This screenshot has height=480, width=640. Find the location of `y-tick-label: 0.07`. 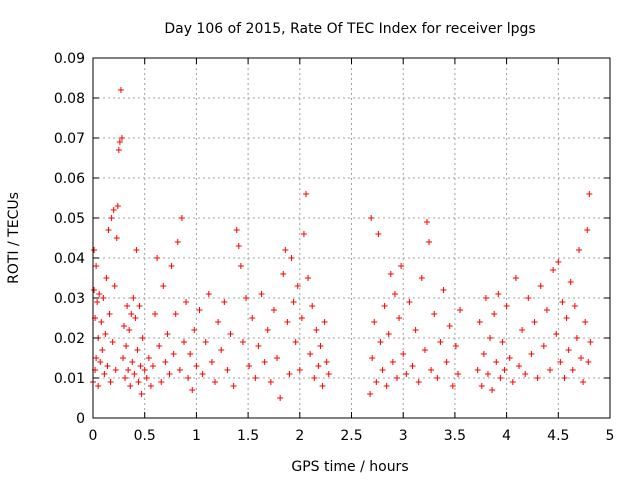

y-tick-label: 0.07 is located at coordinates (69, 139).